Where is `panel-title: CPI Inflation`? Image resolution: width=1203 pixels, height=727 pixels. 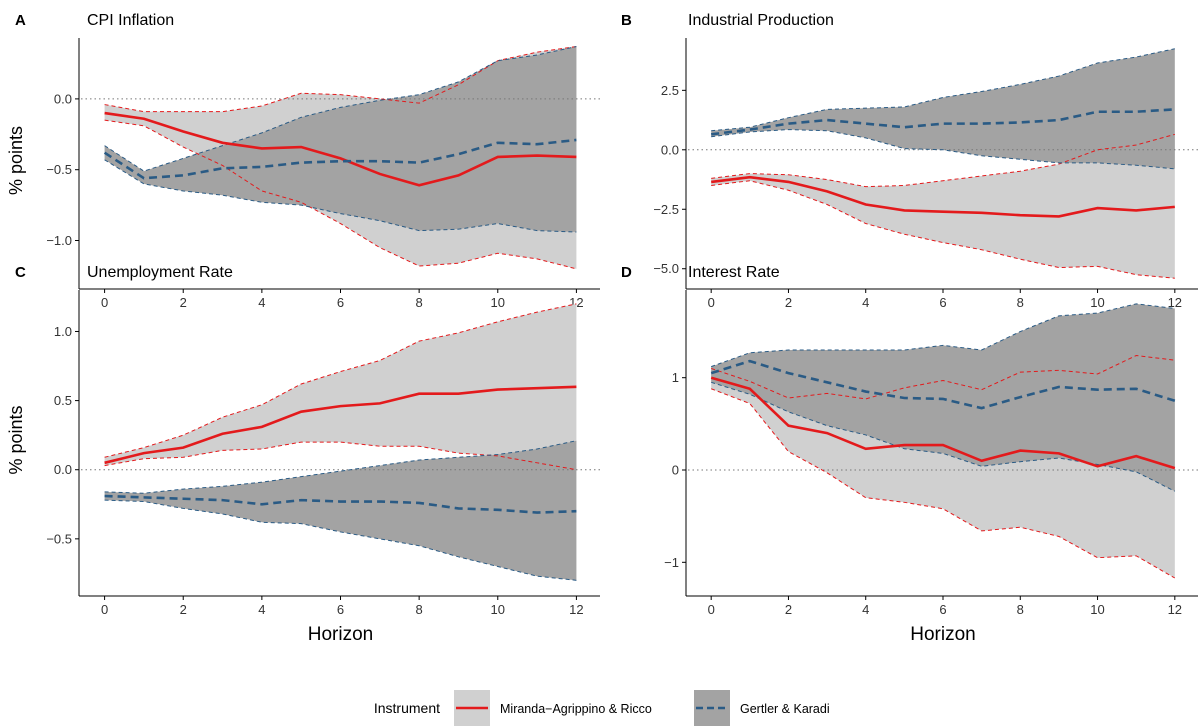 panel-title: CPI Inflation is located at coordinates (130, 20).